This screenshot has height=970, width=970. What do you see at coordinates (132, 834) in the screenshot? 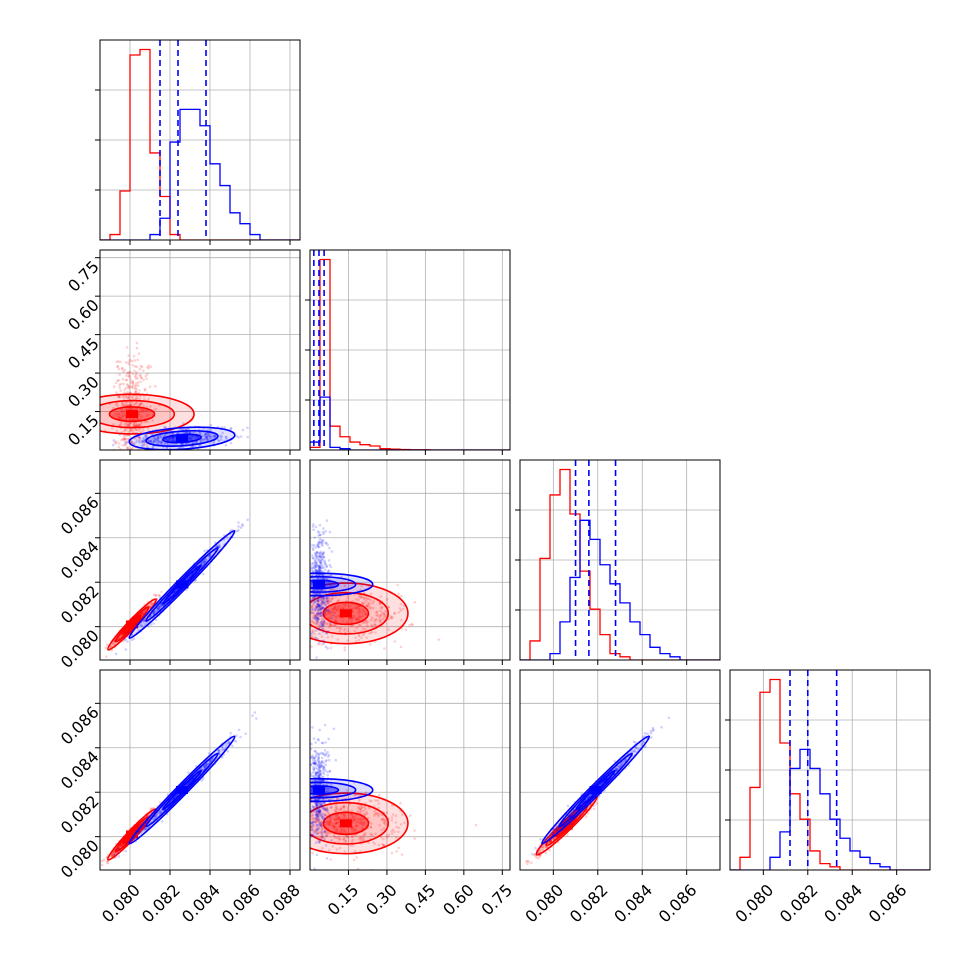
I see `density-peak-red` at bounding box center [132, 834].